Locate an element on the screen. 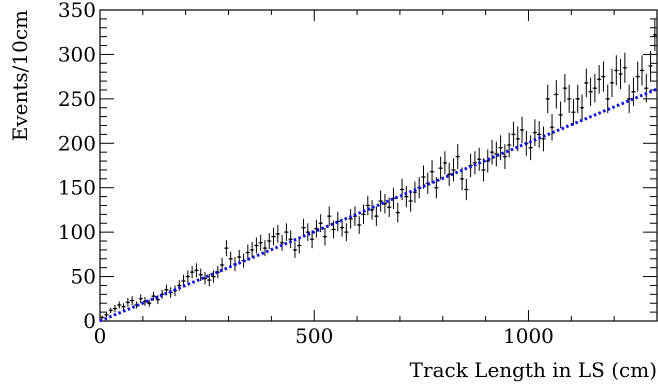  y-axis-title: Events/10cm is located at coordinates (20, 75).